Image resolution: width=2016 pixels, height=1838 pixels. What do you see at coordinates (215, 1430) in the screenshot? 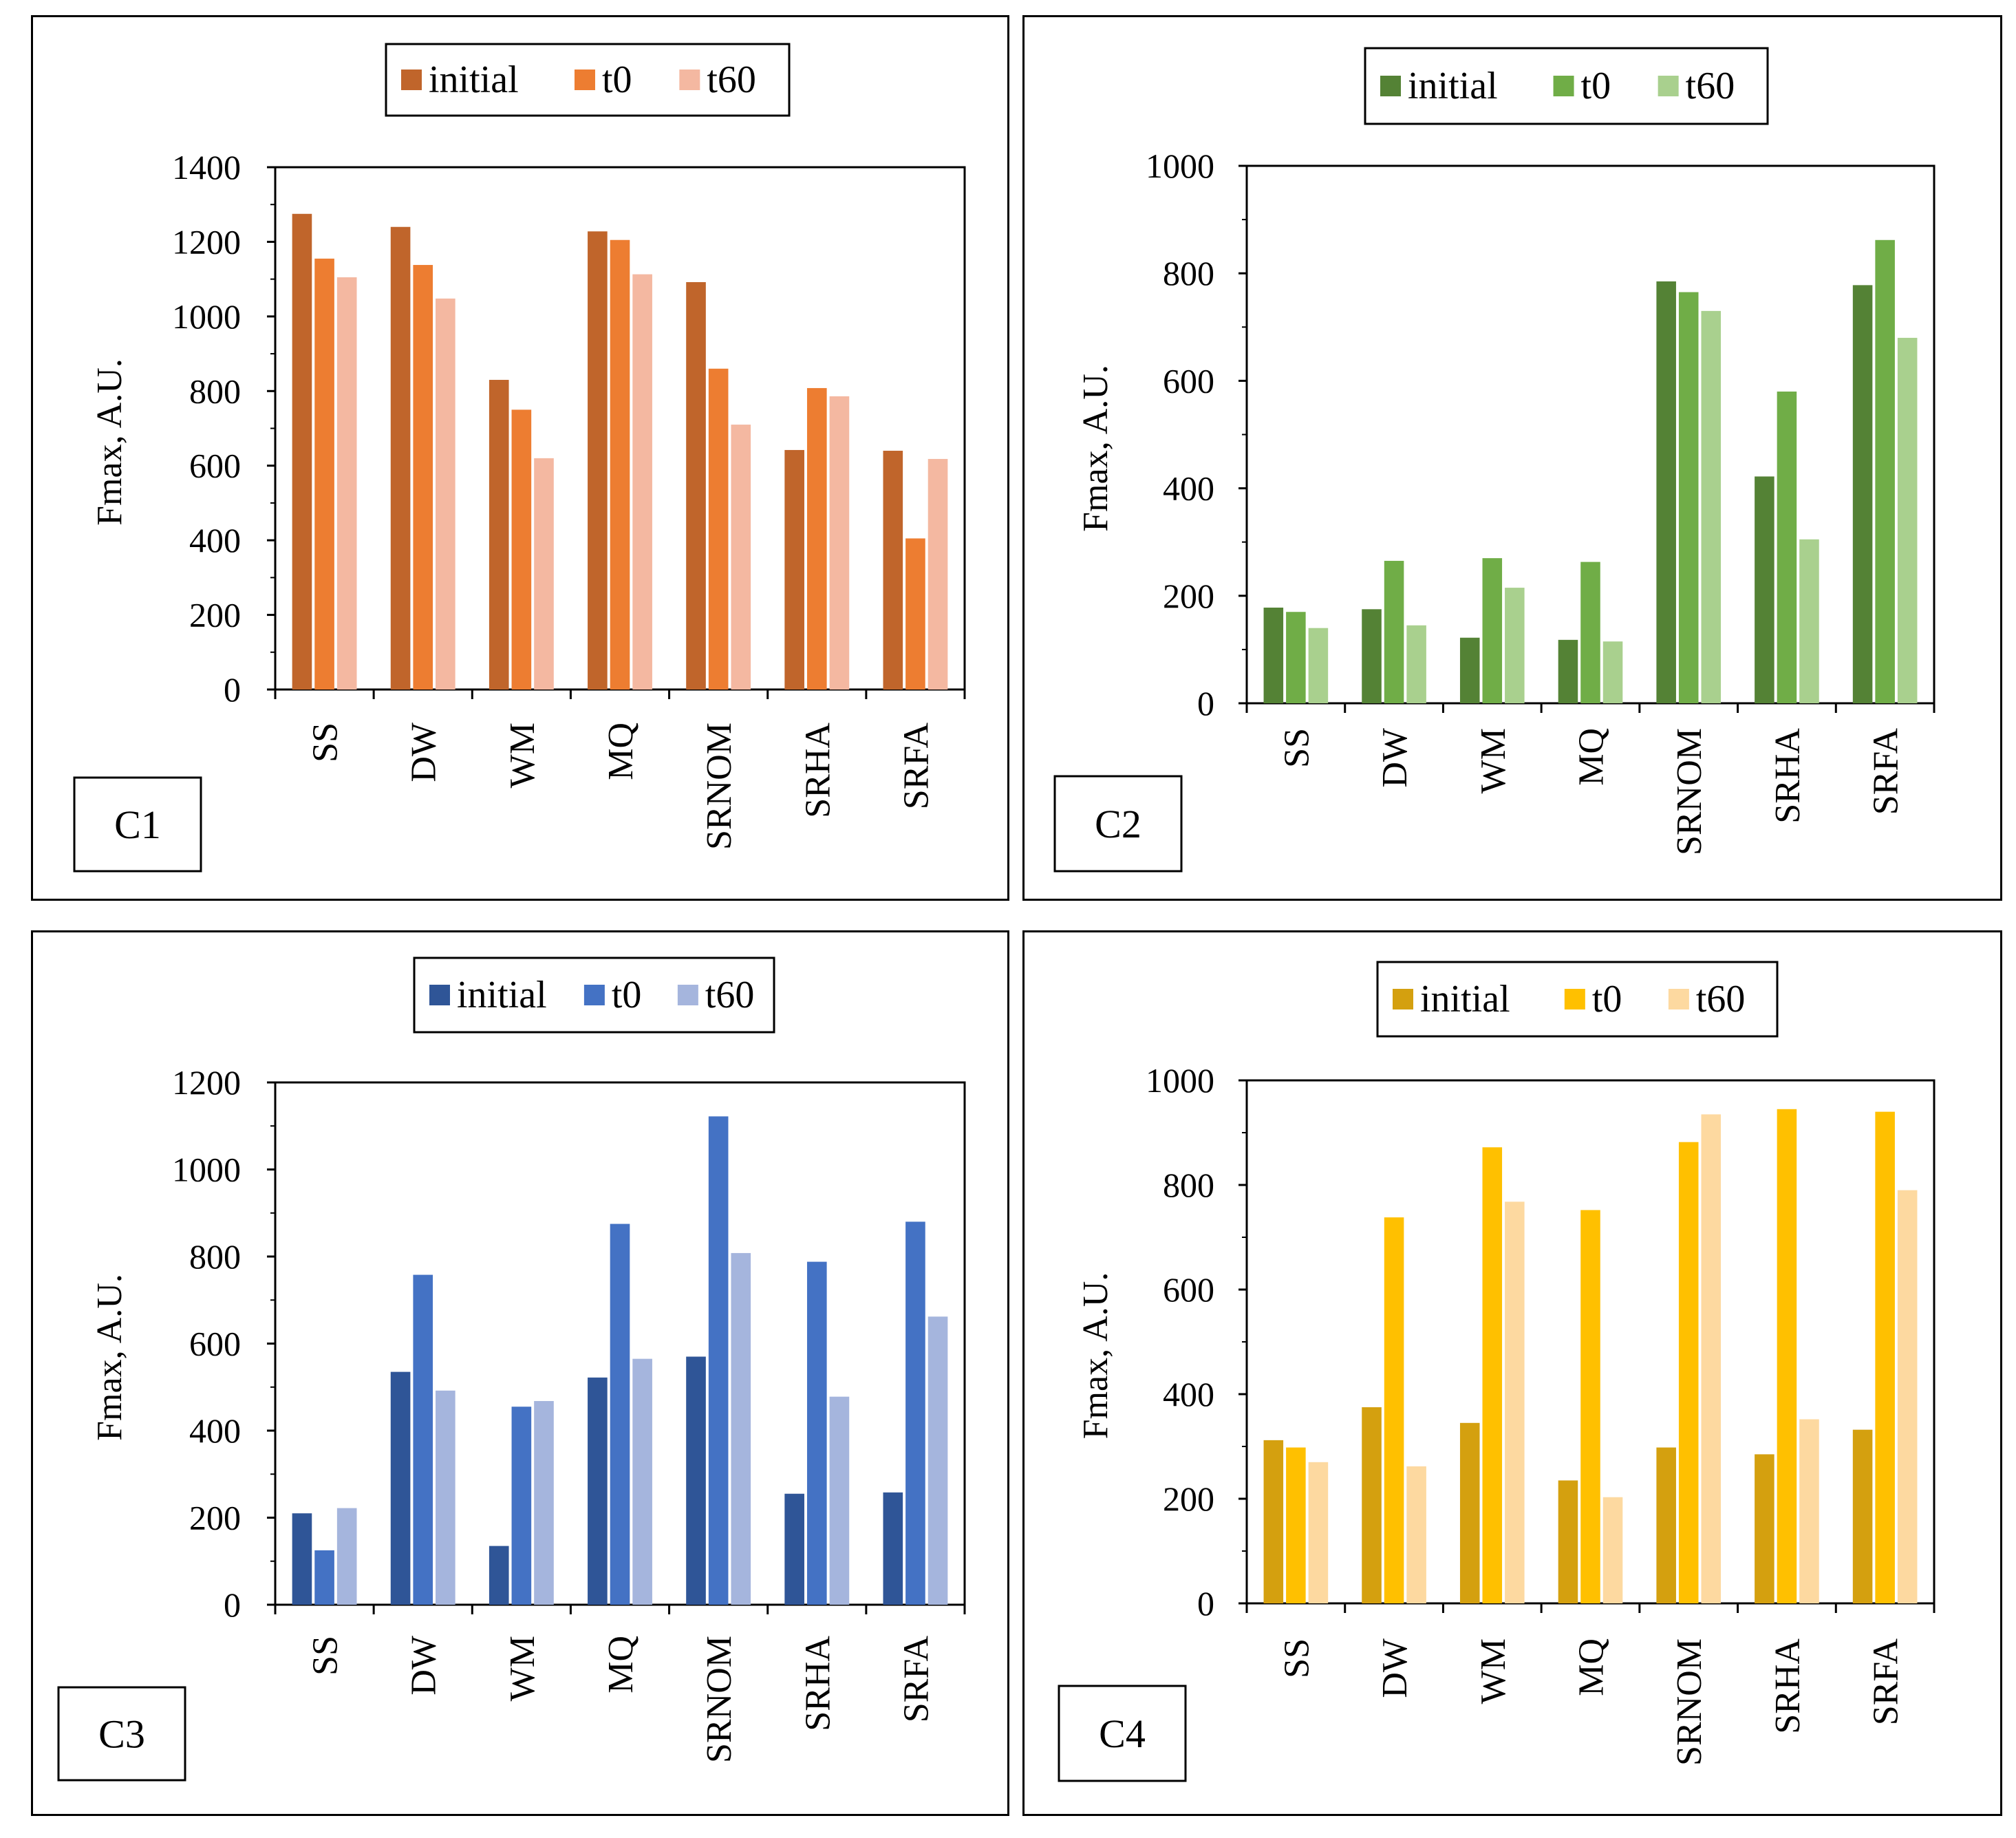
I see `c3-y-tick-label: 400` at bounding box center [215, 1430].